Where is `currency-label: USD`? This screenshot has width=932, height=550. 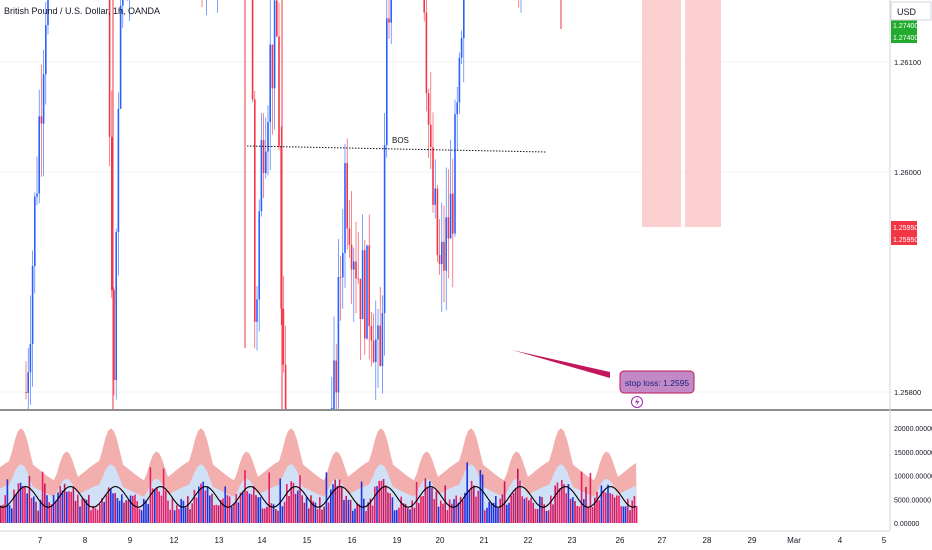
currency-label: USD is located at coordinates (907, 12).